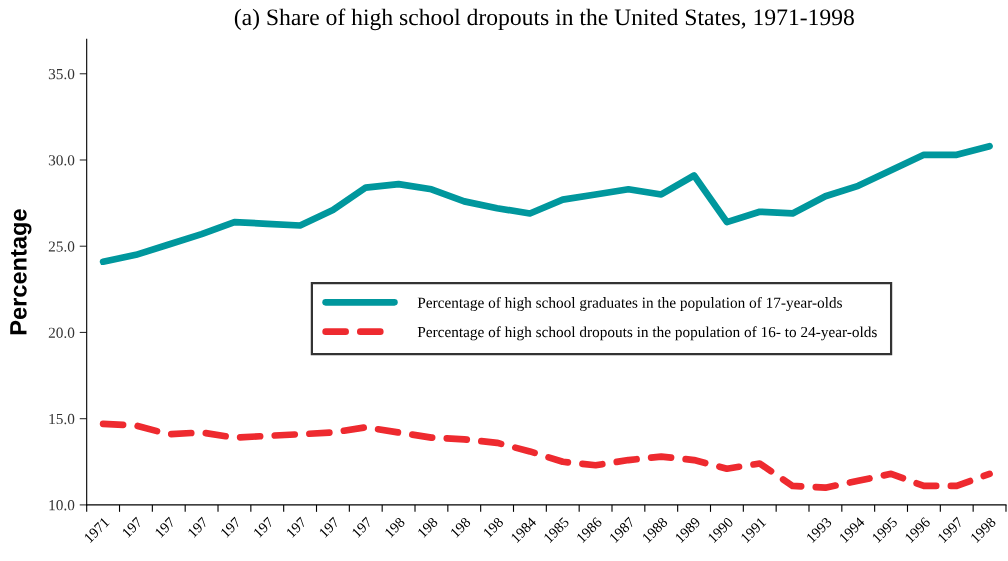 The image size is (1008, 561). What do you see at coordinates (61, 246) in the screenshot?
I see `y-tick-label: 25.0` at bounding box center [61, 246].